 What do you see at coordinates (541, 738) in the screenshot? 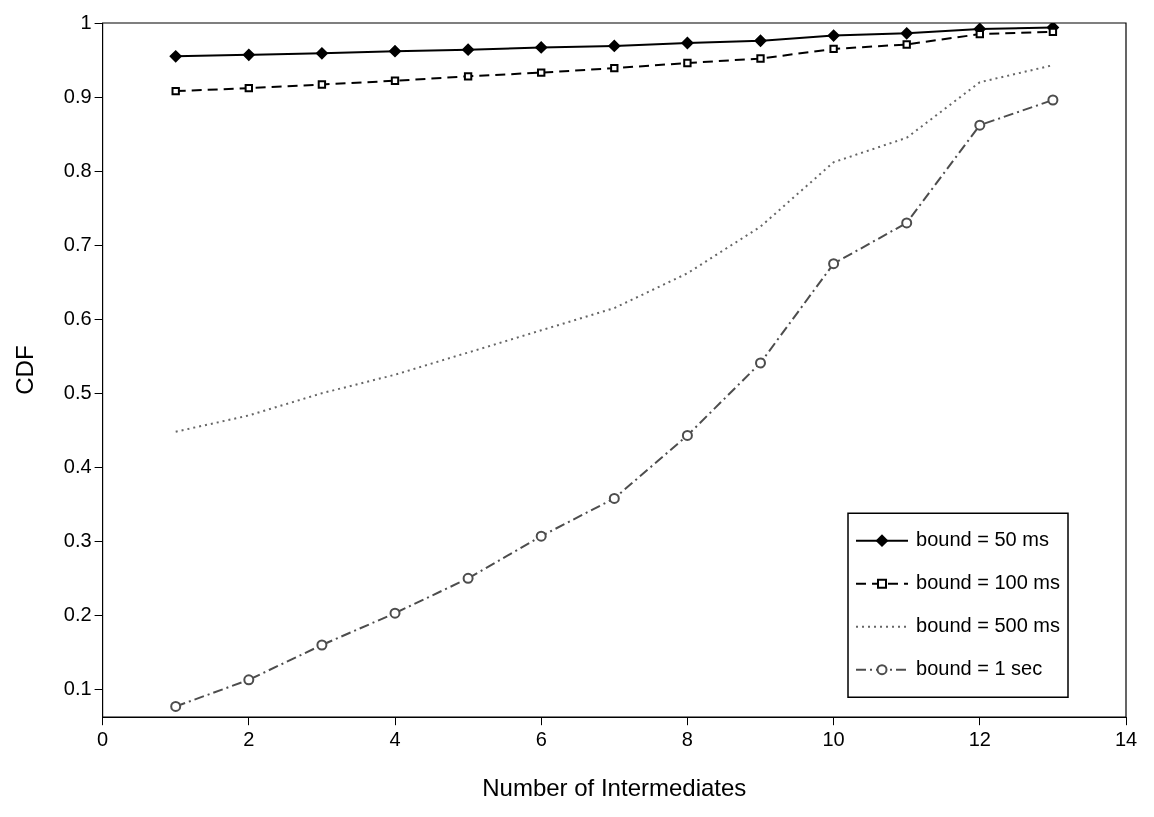
I see `x-tick-label: 6` at bounding box center [541, 738].